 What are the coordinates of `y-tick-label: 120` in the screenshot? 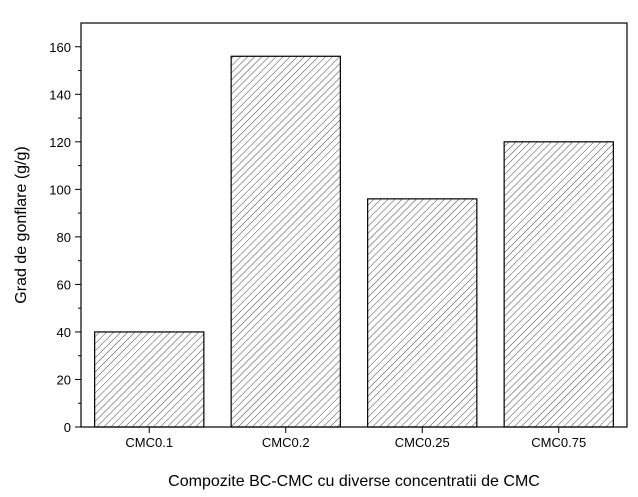 It's located at (60, 142).